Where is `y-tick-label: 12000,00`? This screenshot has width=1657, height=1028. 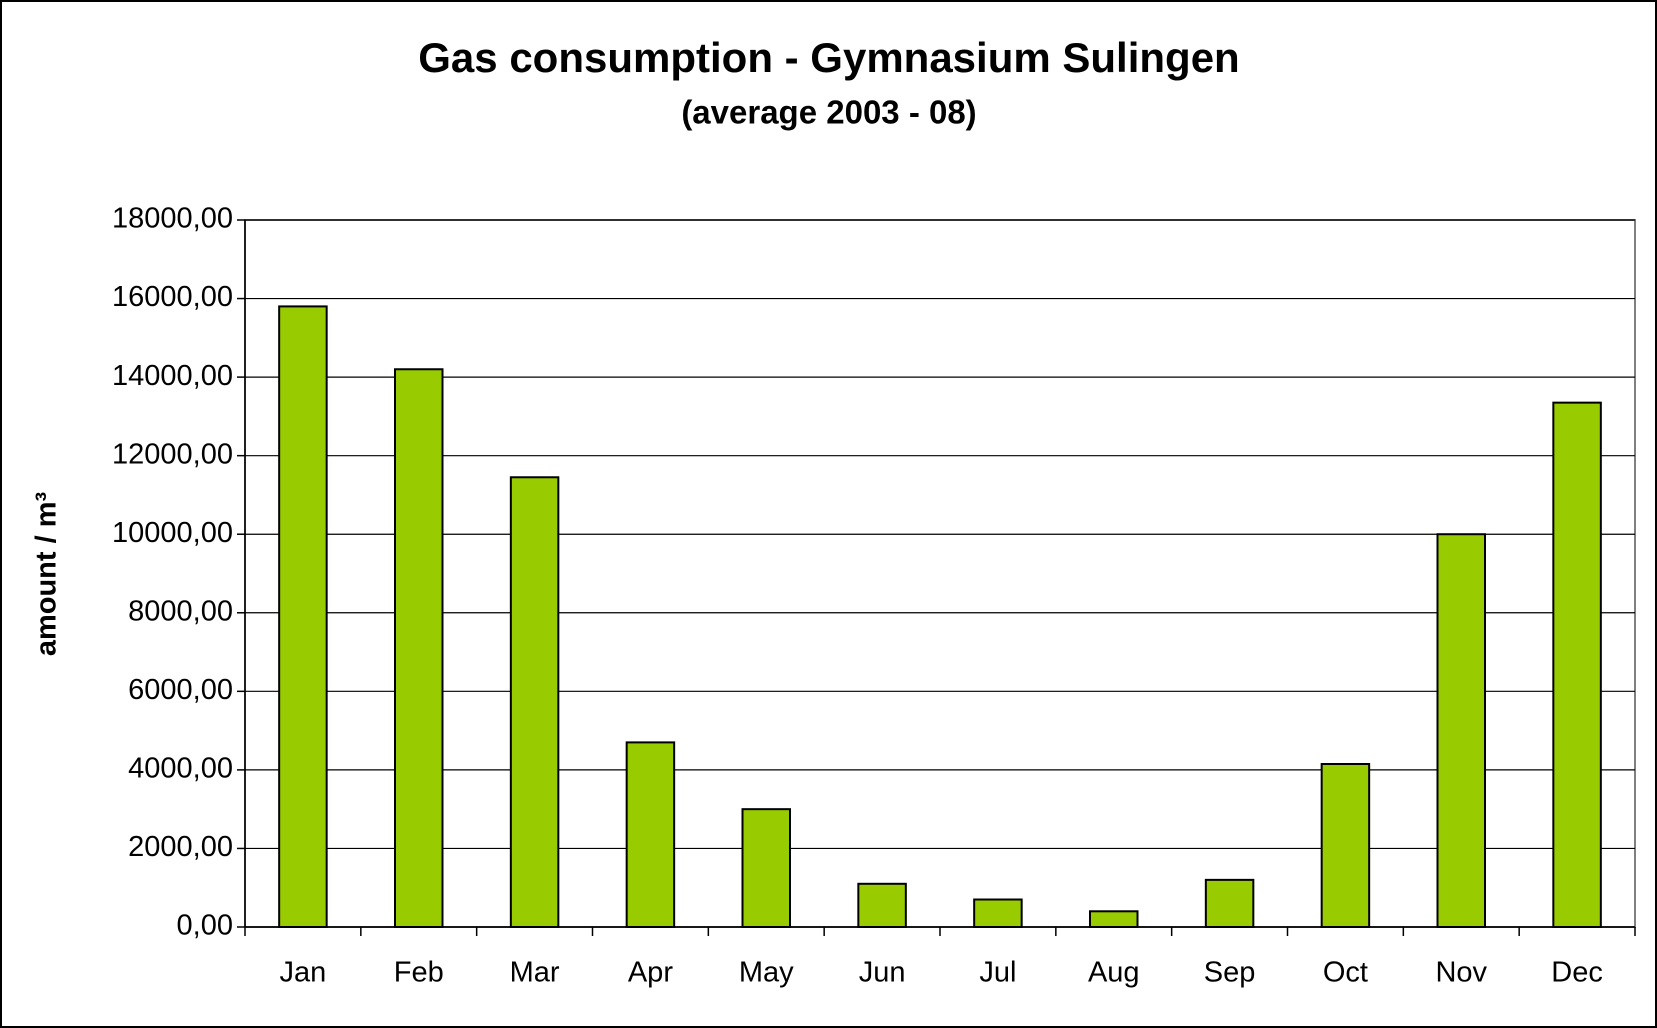
y-tick-label: 12000,00 is located at coordinates (172, 454).